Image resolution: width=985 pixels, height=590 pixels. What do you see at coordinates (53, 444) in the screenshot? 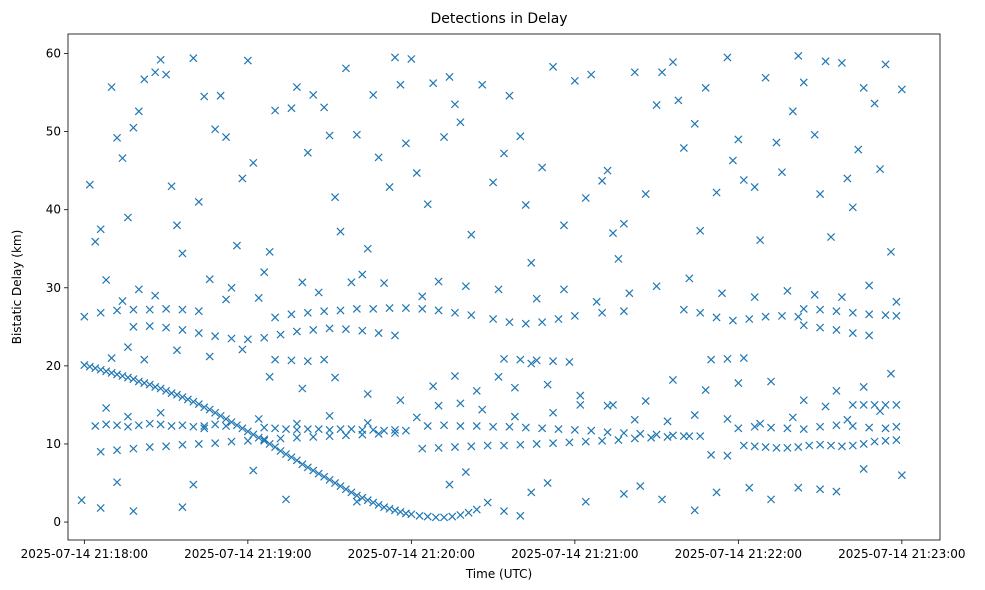
I see `y-tick-label: 10` at bounding box center [53, 444].